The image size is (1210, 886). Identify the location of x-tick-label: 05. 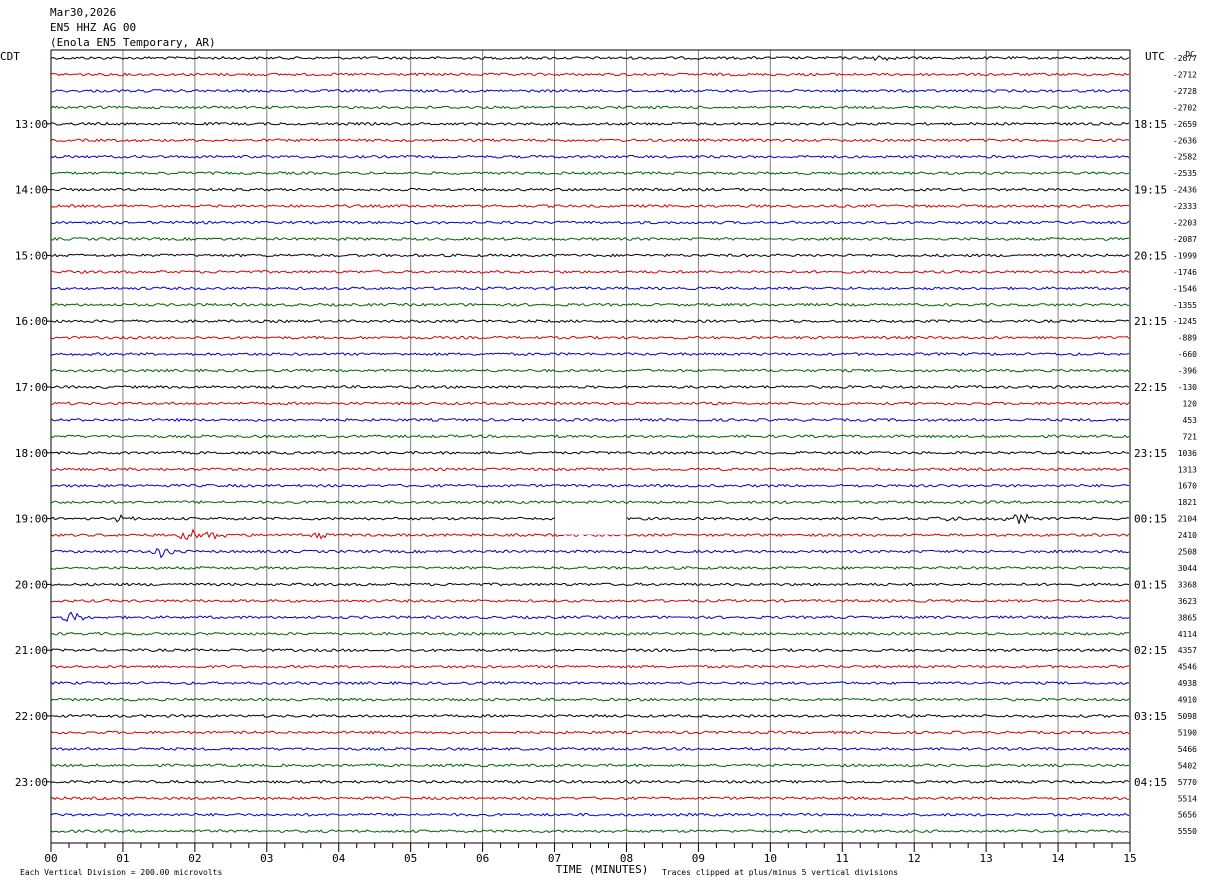
(410, 858).